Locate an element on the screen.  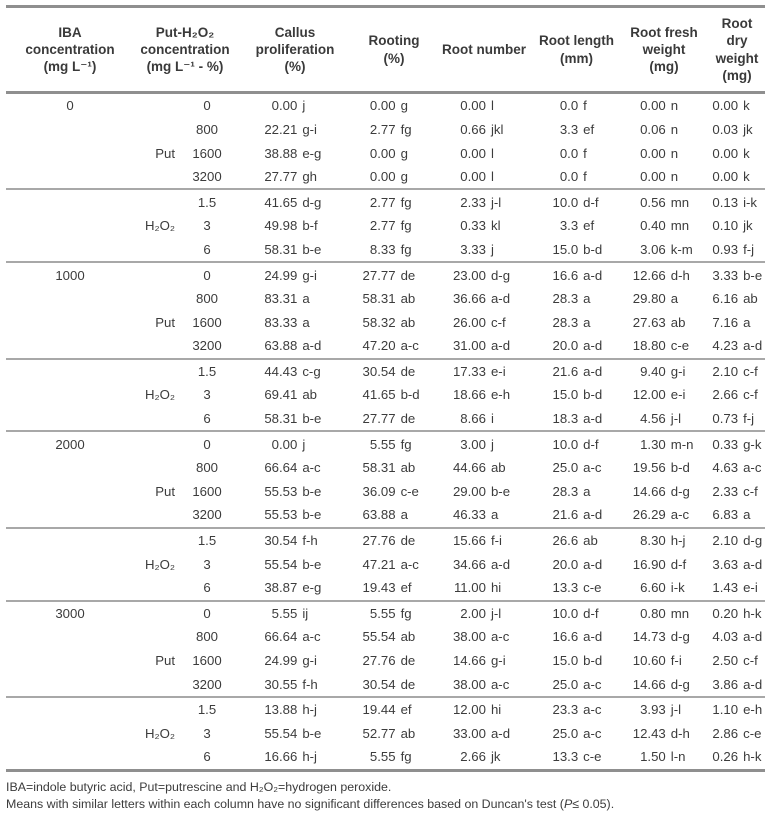
significance-letters: l-n is located at coordinates (678, 757).